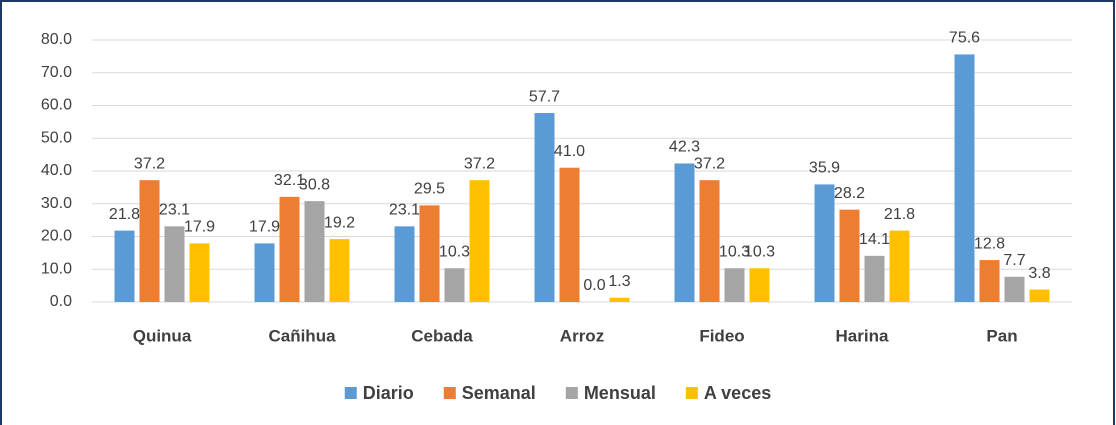  What do you see at coordinates (56, 39) in the screenshot?
I see `y-tick-label: 80.0` at bounding box center [56, 39].